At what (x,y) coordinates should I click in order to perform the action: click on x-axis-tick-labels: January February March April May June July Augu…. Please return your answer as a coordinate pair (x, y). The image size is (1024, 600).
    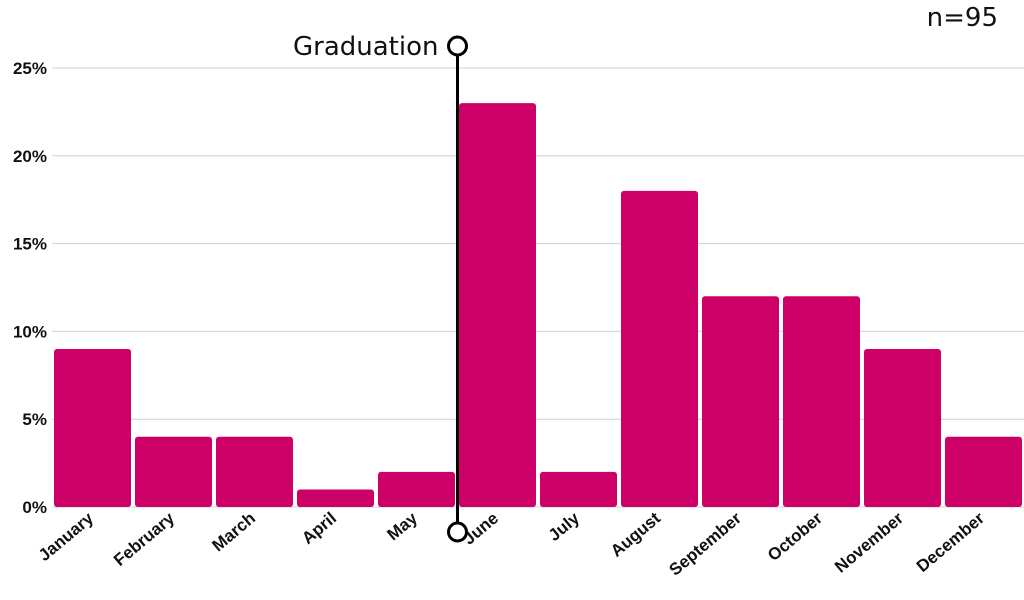
    Looking at the image, I should click on (511, 543).